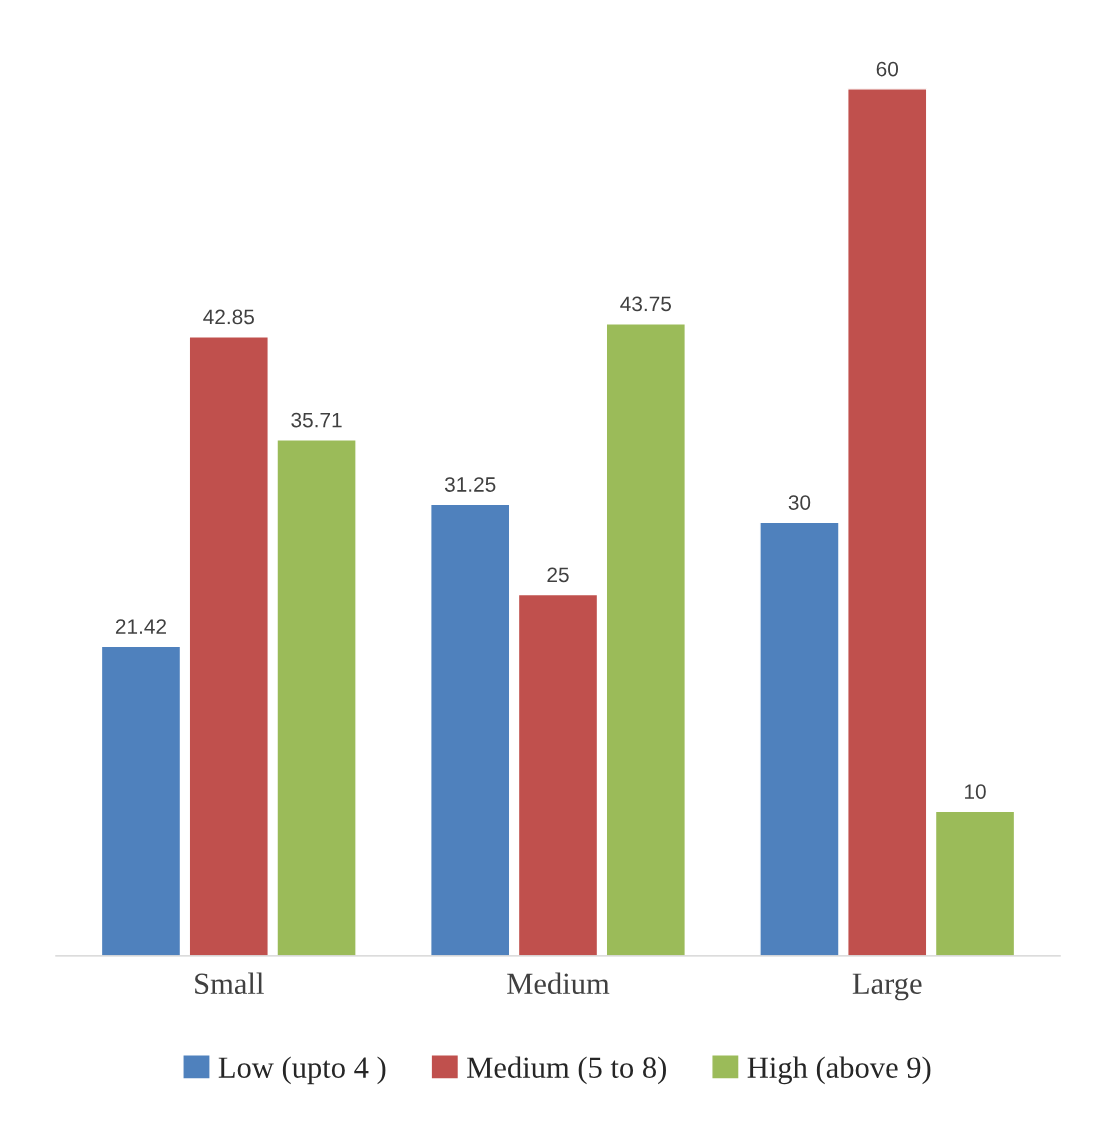 Image resolution: width=1116 pixels, height=1138 pixels. Describe the element at coordinates (887, 69) in the screenshot. I see `data-label: 60` at that location.